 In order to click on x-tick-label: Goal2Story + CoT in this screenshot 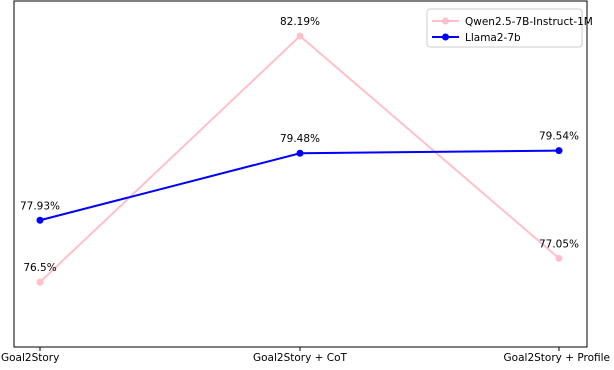, I will do `click(300, 358)`.